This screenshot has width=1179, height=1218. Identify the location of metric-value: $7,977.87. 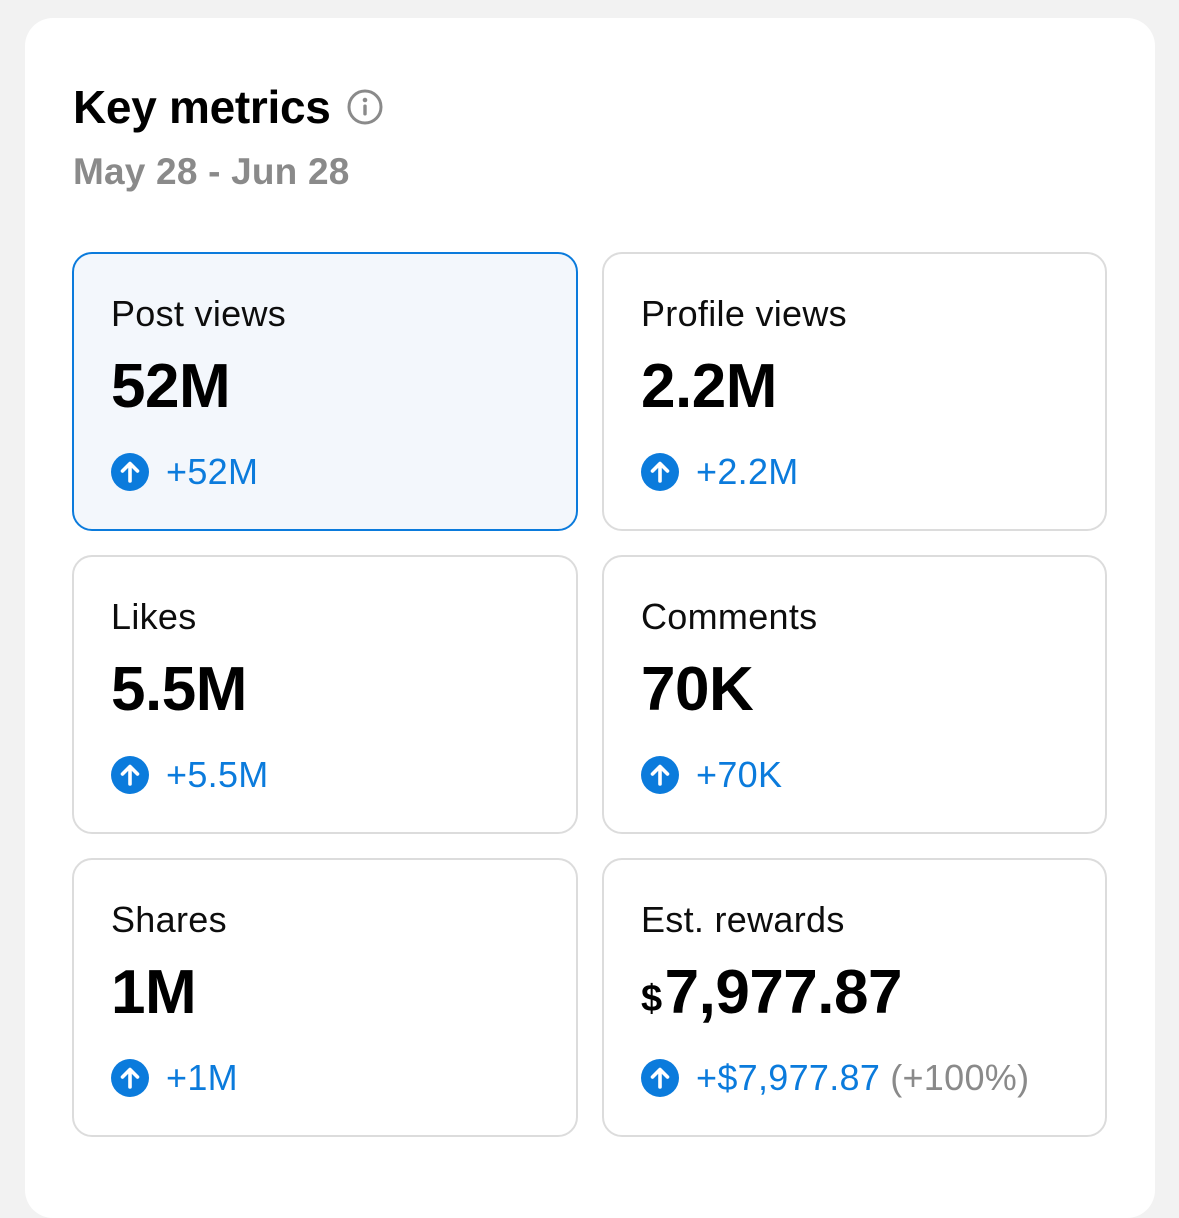
(873, 993).